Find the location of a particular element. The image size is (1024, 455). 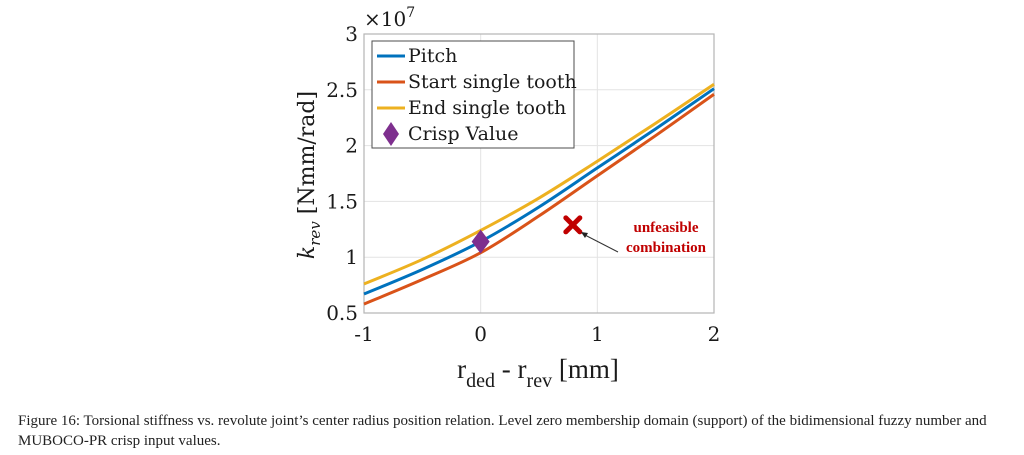

annotation-line-2: combination is located at coordinates (666, 248).